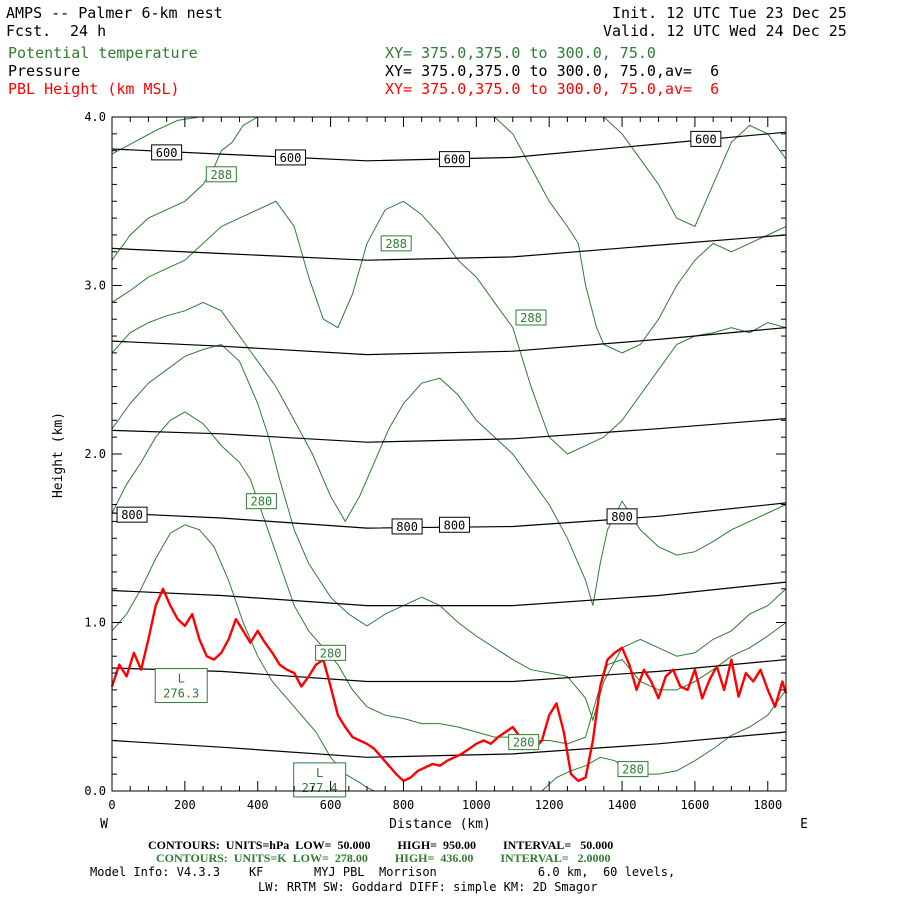  Describe the element at coordinates (95, 623) in the screenshot. I see `y-tick-label: 1.0` at that location.